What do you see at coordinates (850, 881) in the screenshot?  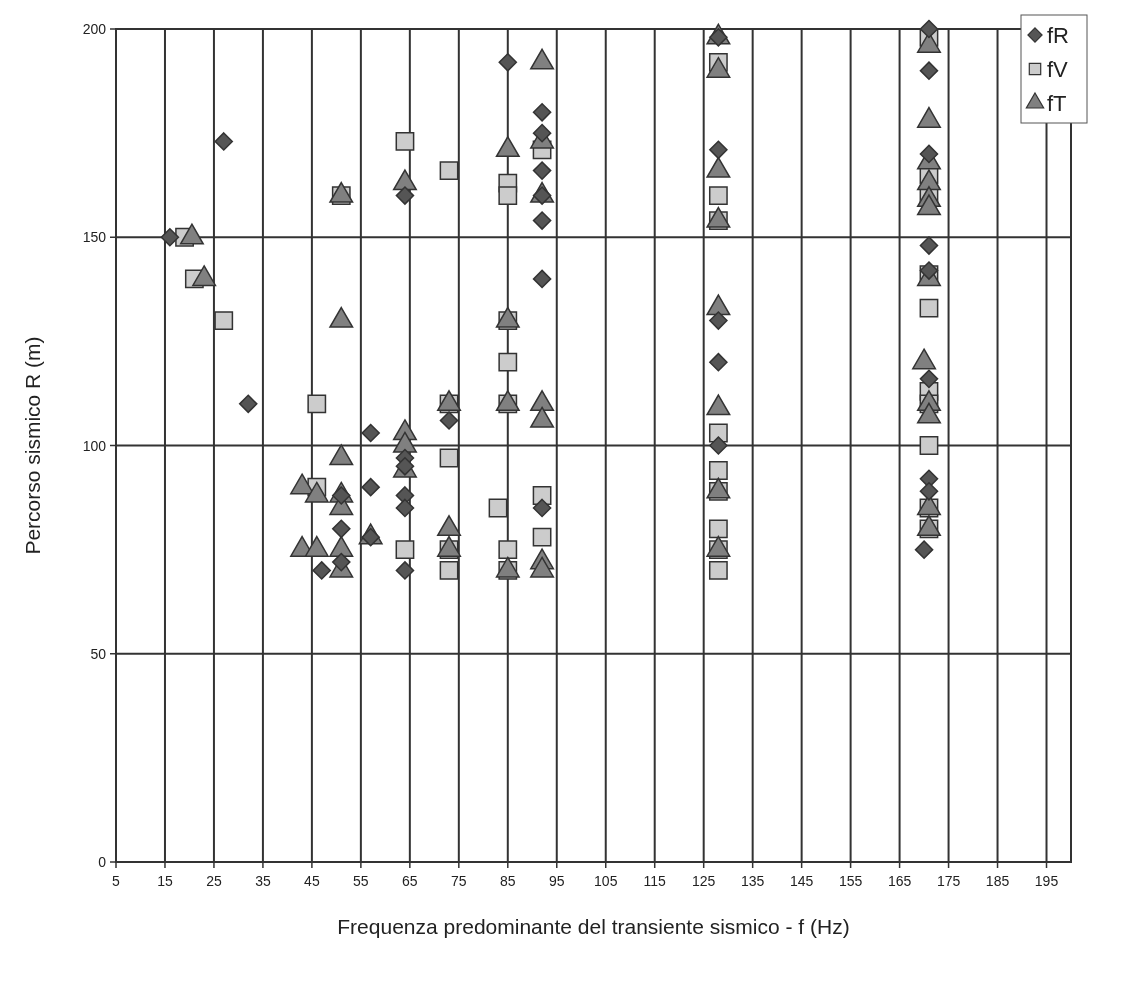 I see `x-tick-label: 155` at bounding box center [850, 881].